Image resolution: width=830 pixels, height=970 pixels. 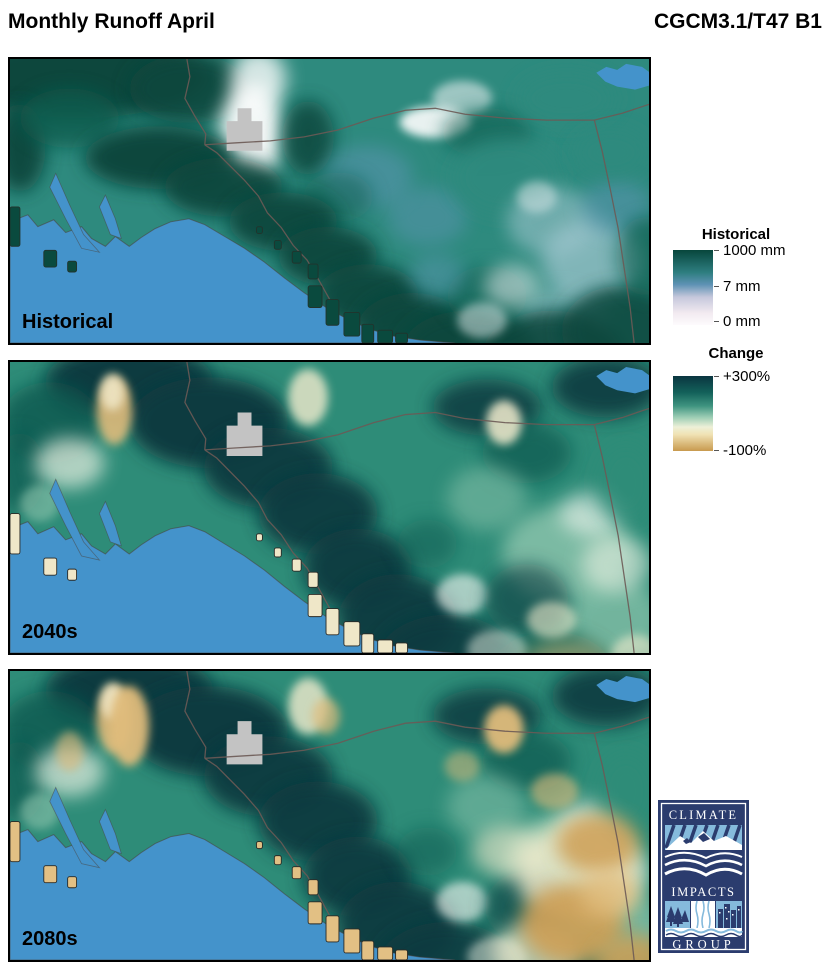 What do you see at coordinates (703, 945) in the screenshot?
I see `logo-word-group: GROUP` at bounding box center [703, 945].